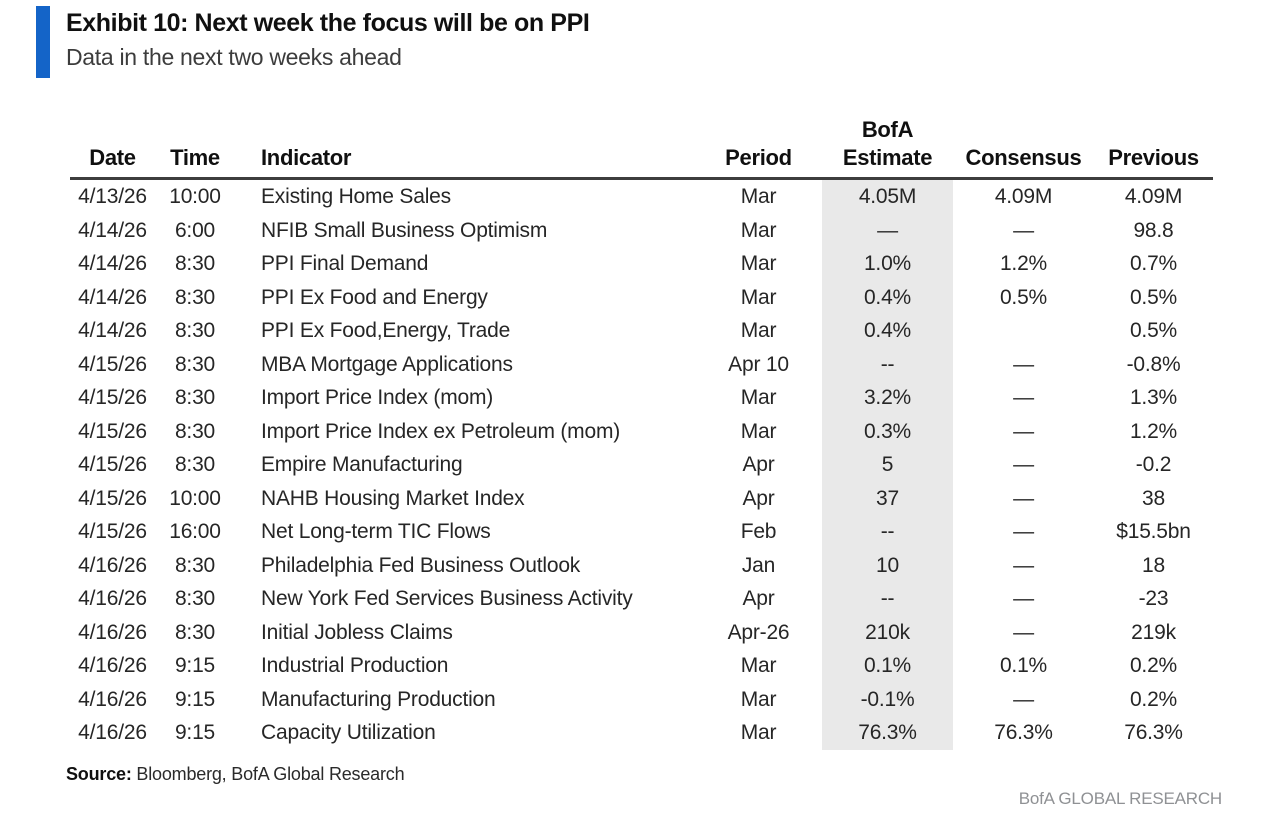  I want to click on cell-bofa-estimate: 10, so click(887, 565).